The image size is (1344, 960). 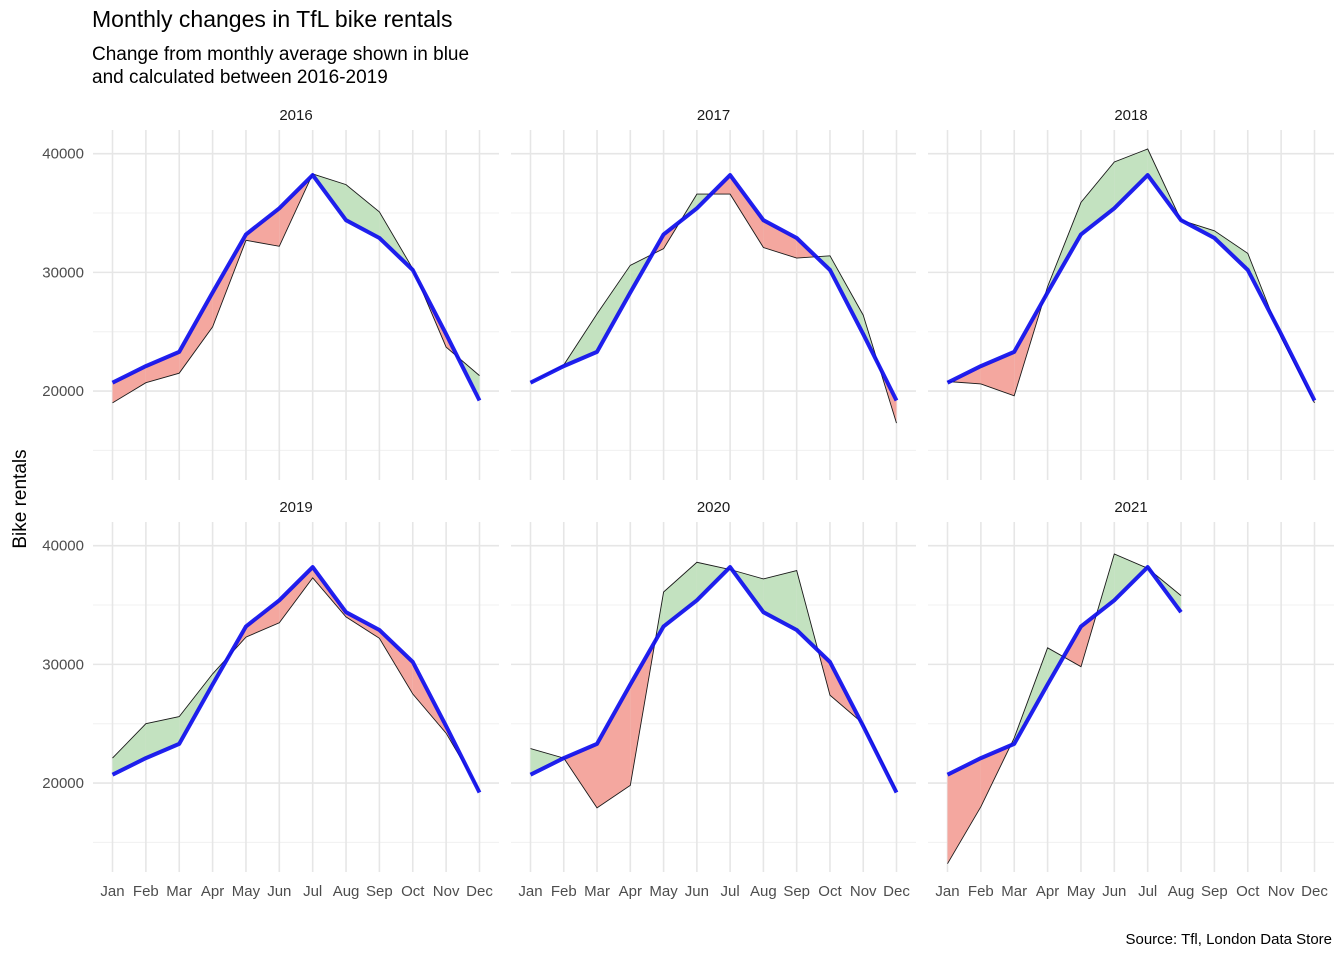 What do you see at coordinates (272, 19) in the screenshot?
I see `chart-title: Monthly changes in TfL bike rentals` at bounding box center [272, 19].